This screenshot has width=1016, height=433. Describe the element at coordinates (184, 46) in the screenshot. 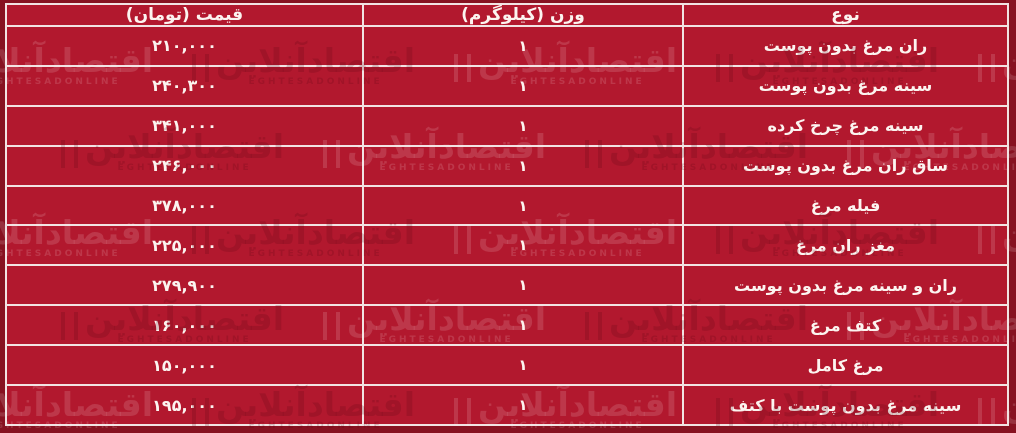

I see `cell-price: ۲۱۰,۰۰۰` at that location.